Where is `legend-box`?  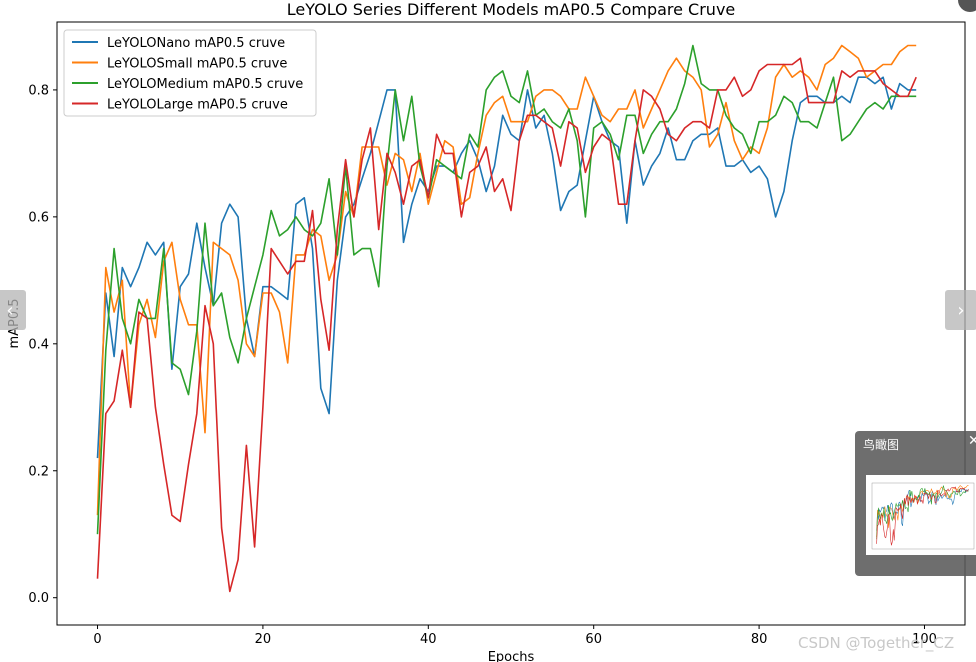 legend-box is located at coordinates (190, 73).